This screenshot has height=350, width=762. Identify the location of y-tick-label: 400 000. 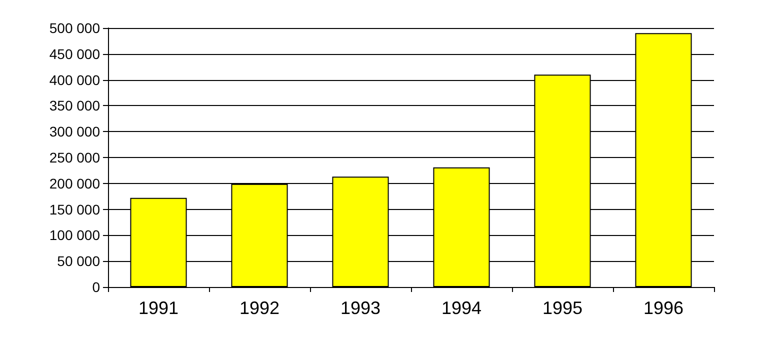
(74, 80).